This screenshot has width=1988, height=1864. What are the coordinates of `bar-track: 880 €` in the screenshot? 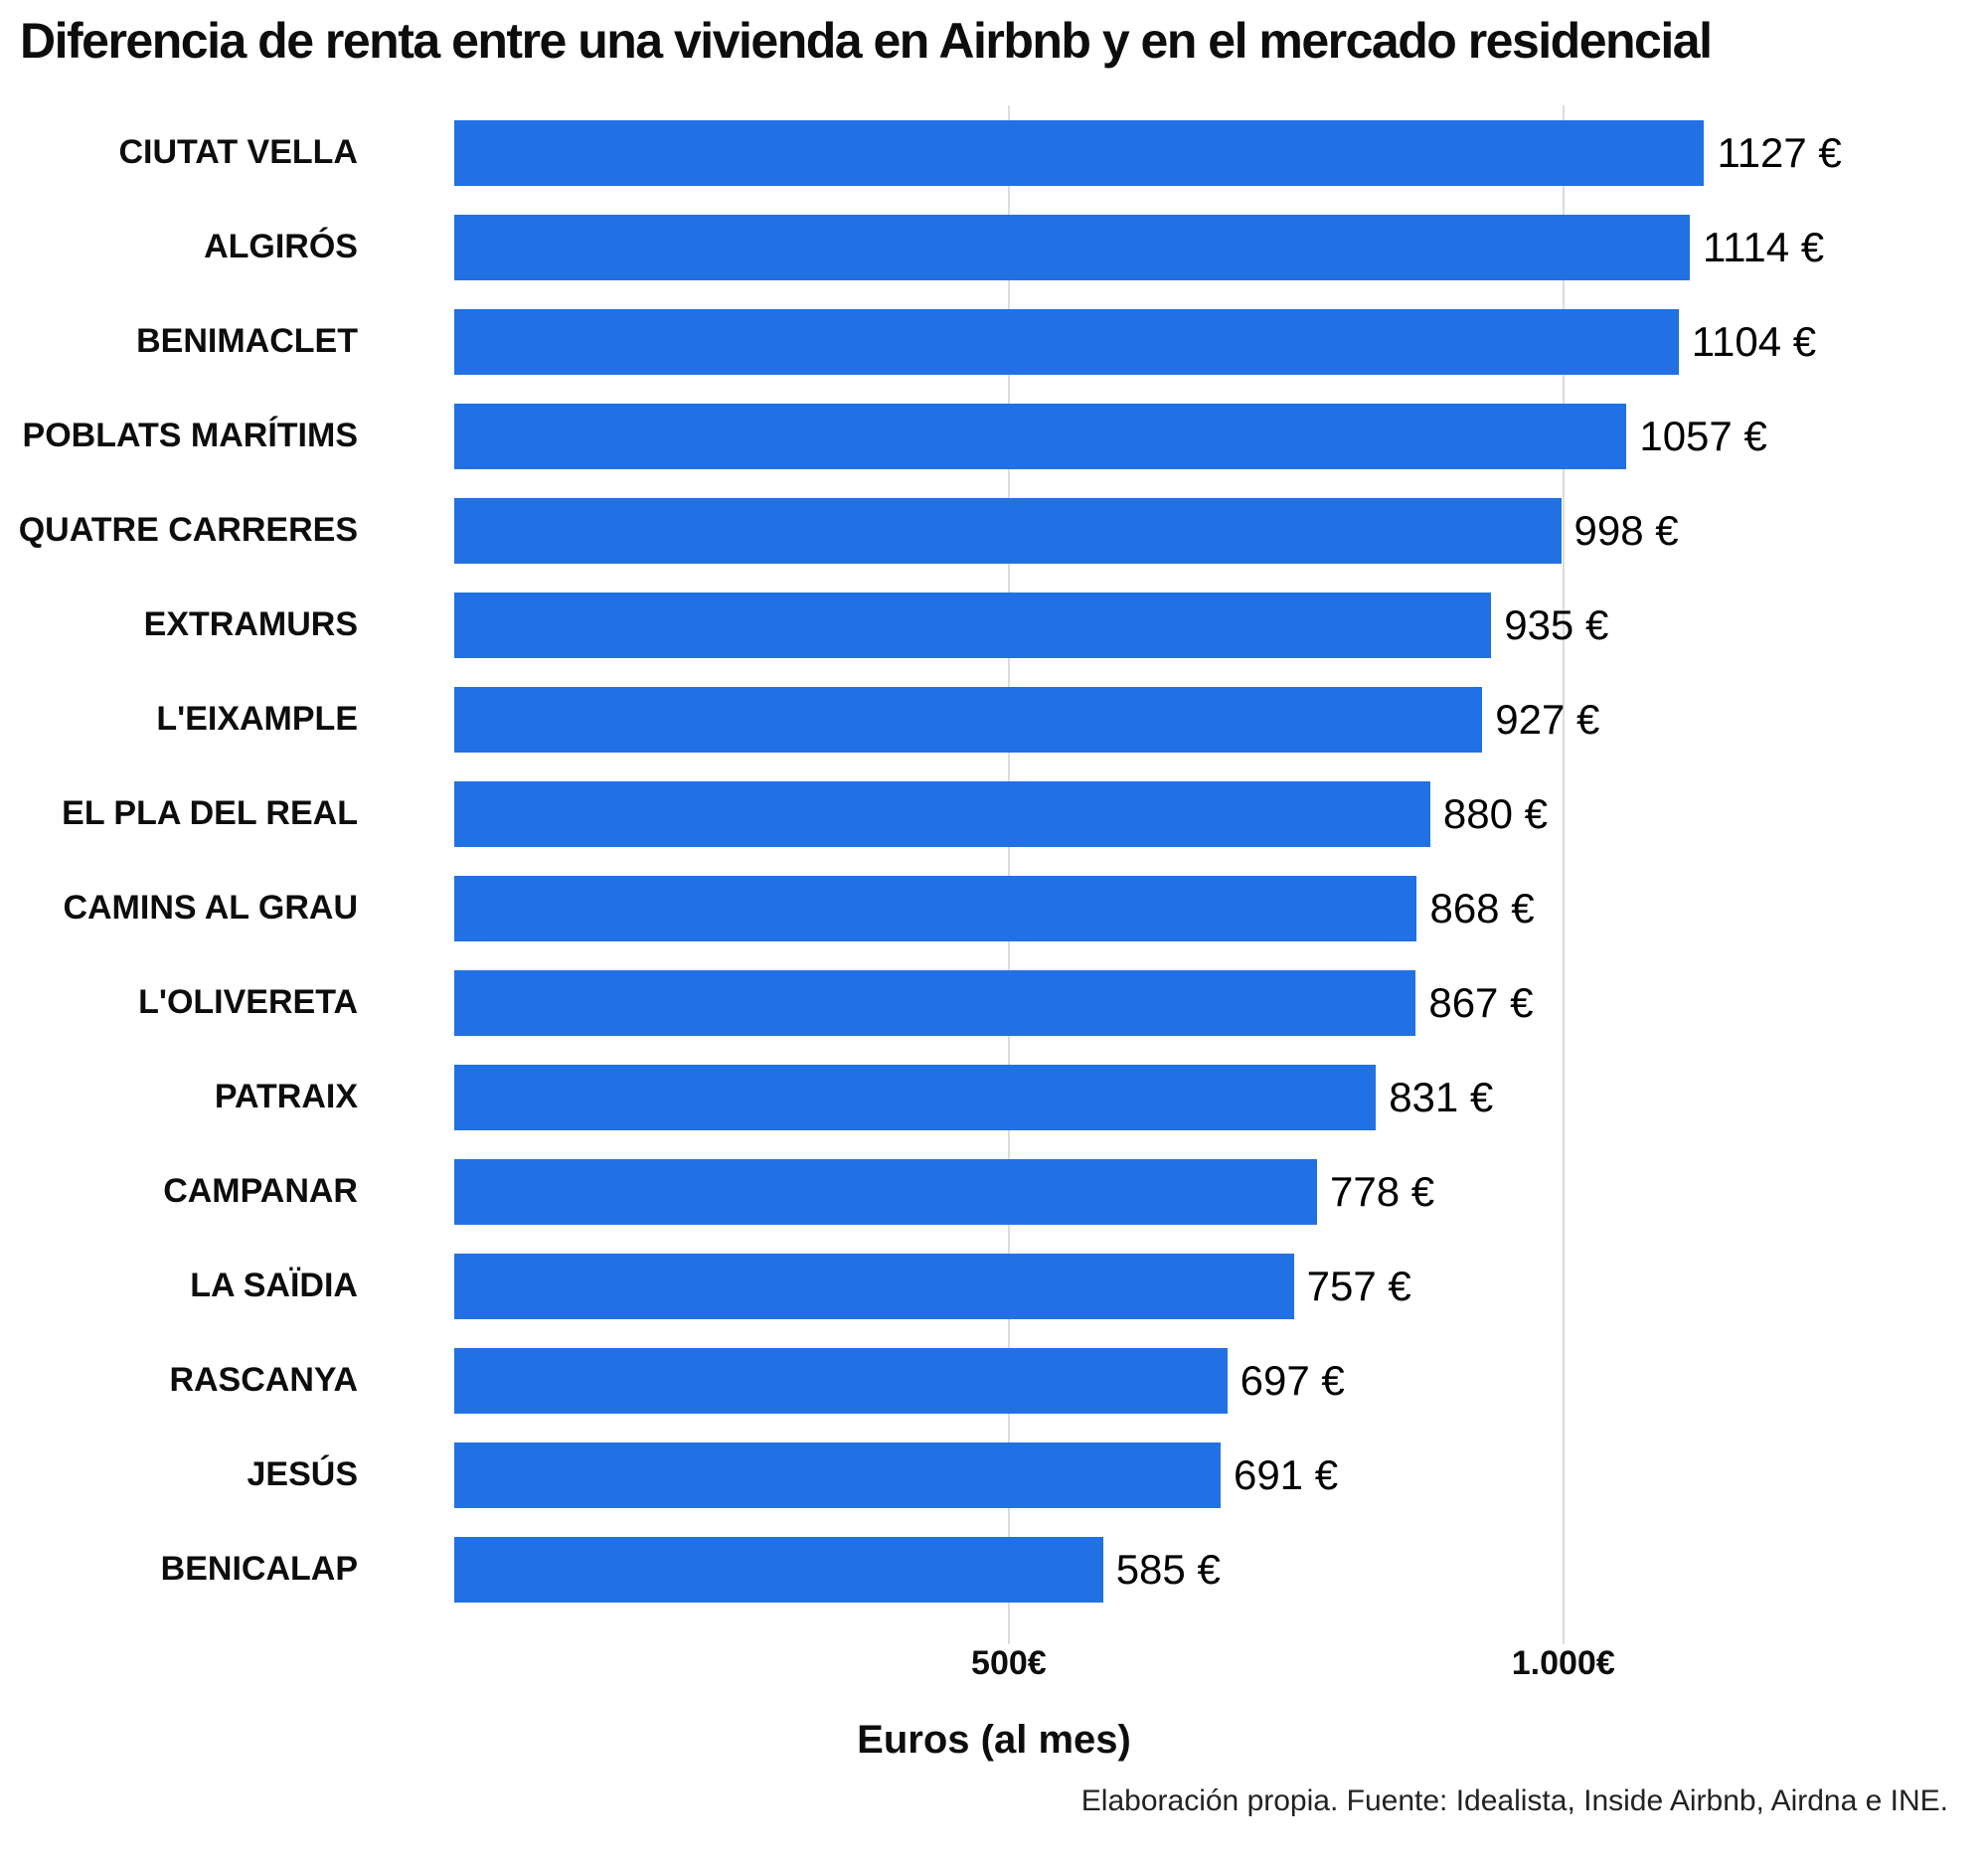 It's located at (1211, 813).